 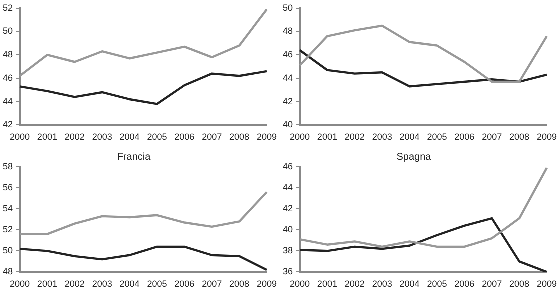 I want to click on y-tick-label: 38, so click(x=288, y=251).